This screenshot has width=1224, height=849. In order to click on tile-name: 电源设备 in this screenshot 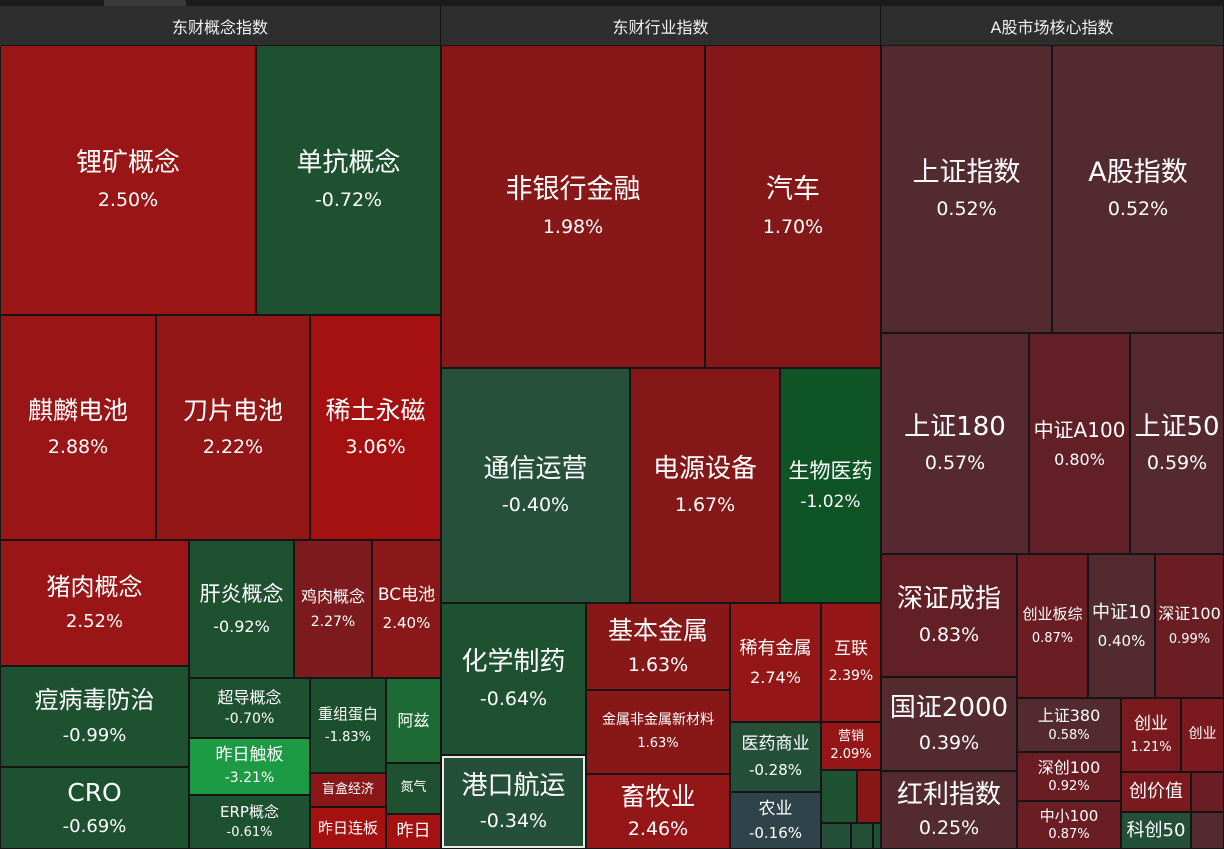, I will do `click(704, 468)`.